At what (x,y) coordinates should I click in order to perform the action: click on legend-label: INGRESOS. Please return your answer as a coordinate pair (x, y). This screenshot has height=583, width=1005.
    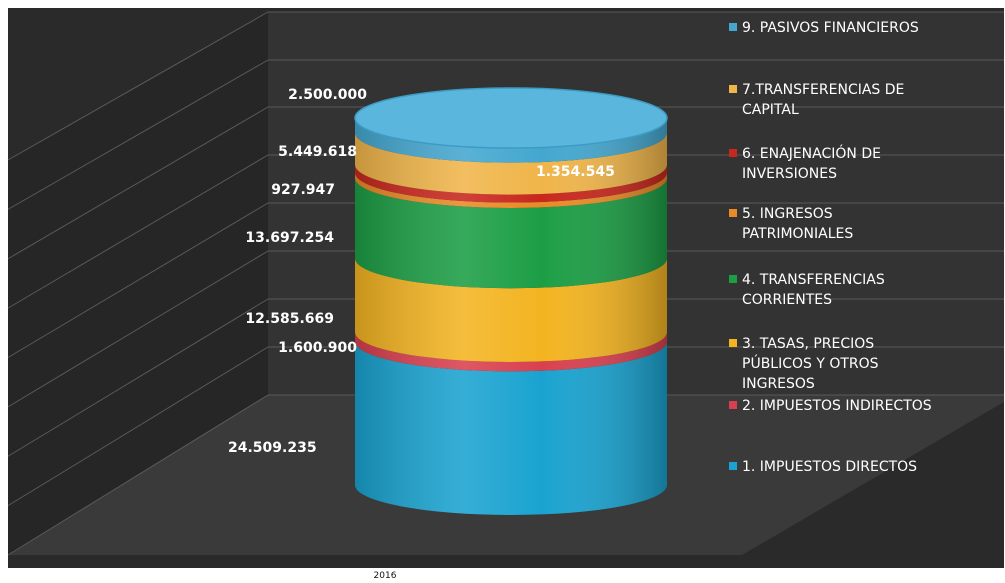
    Looking at the image, I should click on (778, 384).